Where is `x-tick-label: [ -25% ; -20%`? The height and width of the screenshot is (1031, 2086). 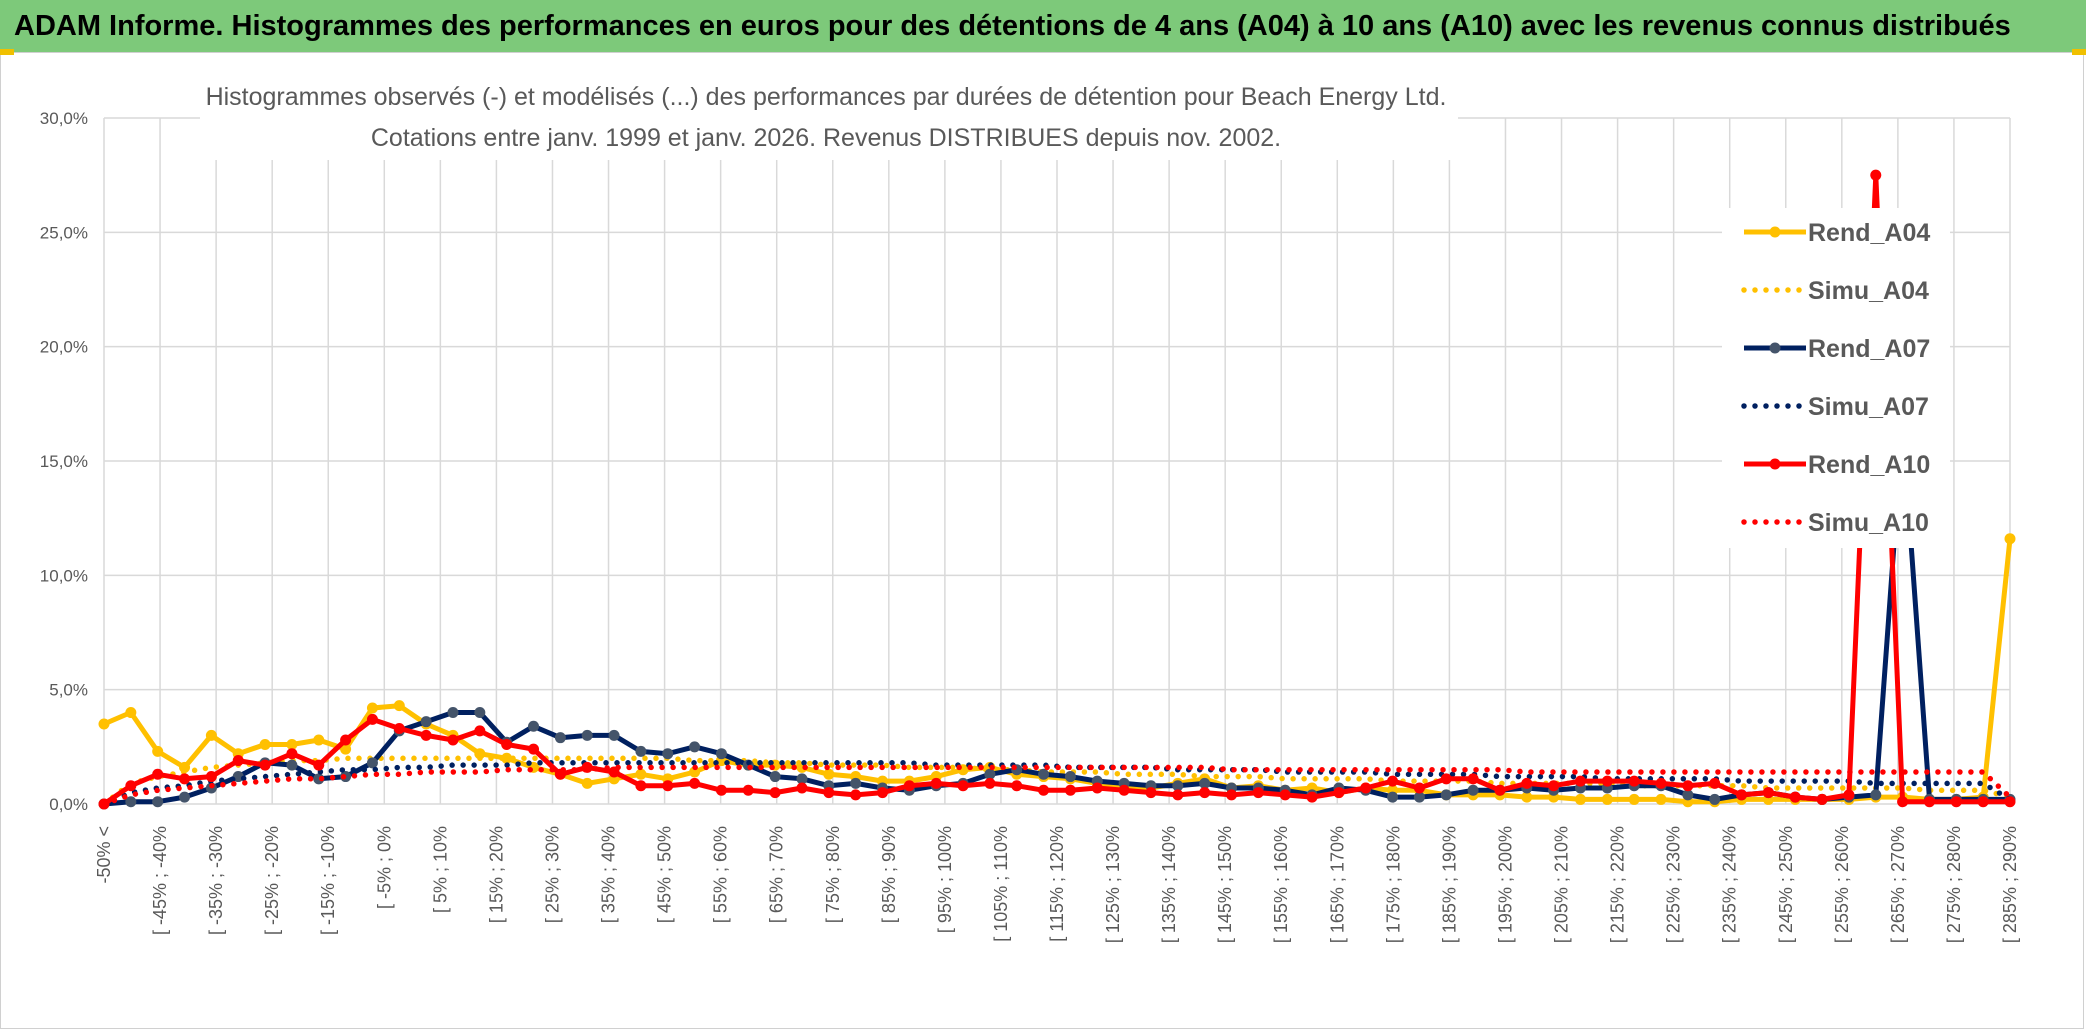
x-tick-label: [ -25% ; -20% is located at coordinates (272, 880).